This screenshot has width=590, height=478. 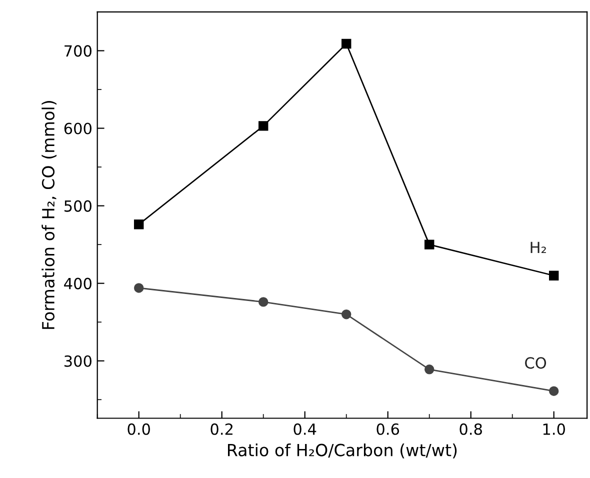 What do you see at coordinates (538, 248) in the screenshot?
I see `series-label: H₂` at bounding box center [538, 248].